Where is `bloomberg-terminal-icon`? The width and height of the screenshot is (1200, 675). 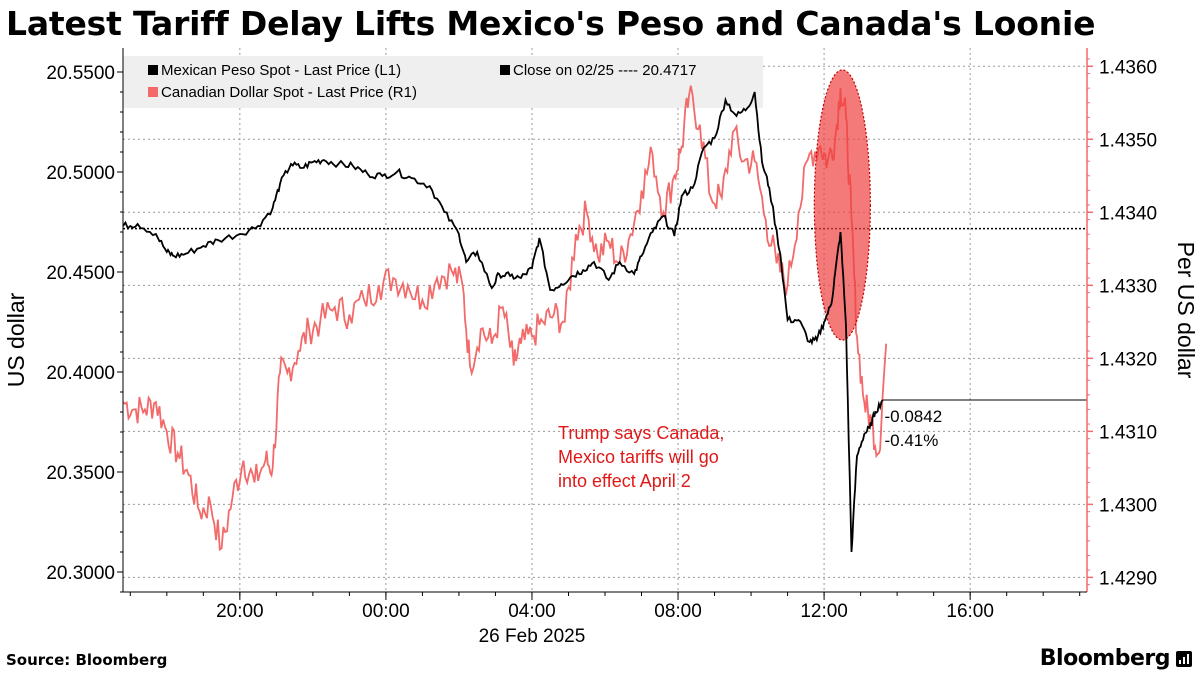 bloomberg-terminal-icon is located at coordinates (1184, 659).